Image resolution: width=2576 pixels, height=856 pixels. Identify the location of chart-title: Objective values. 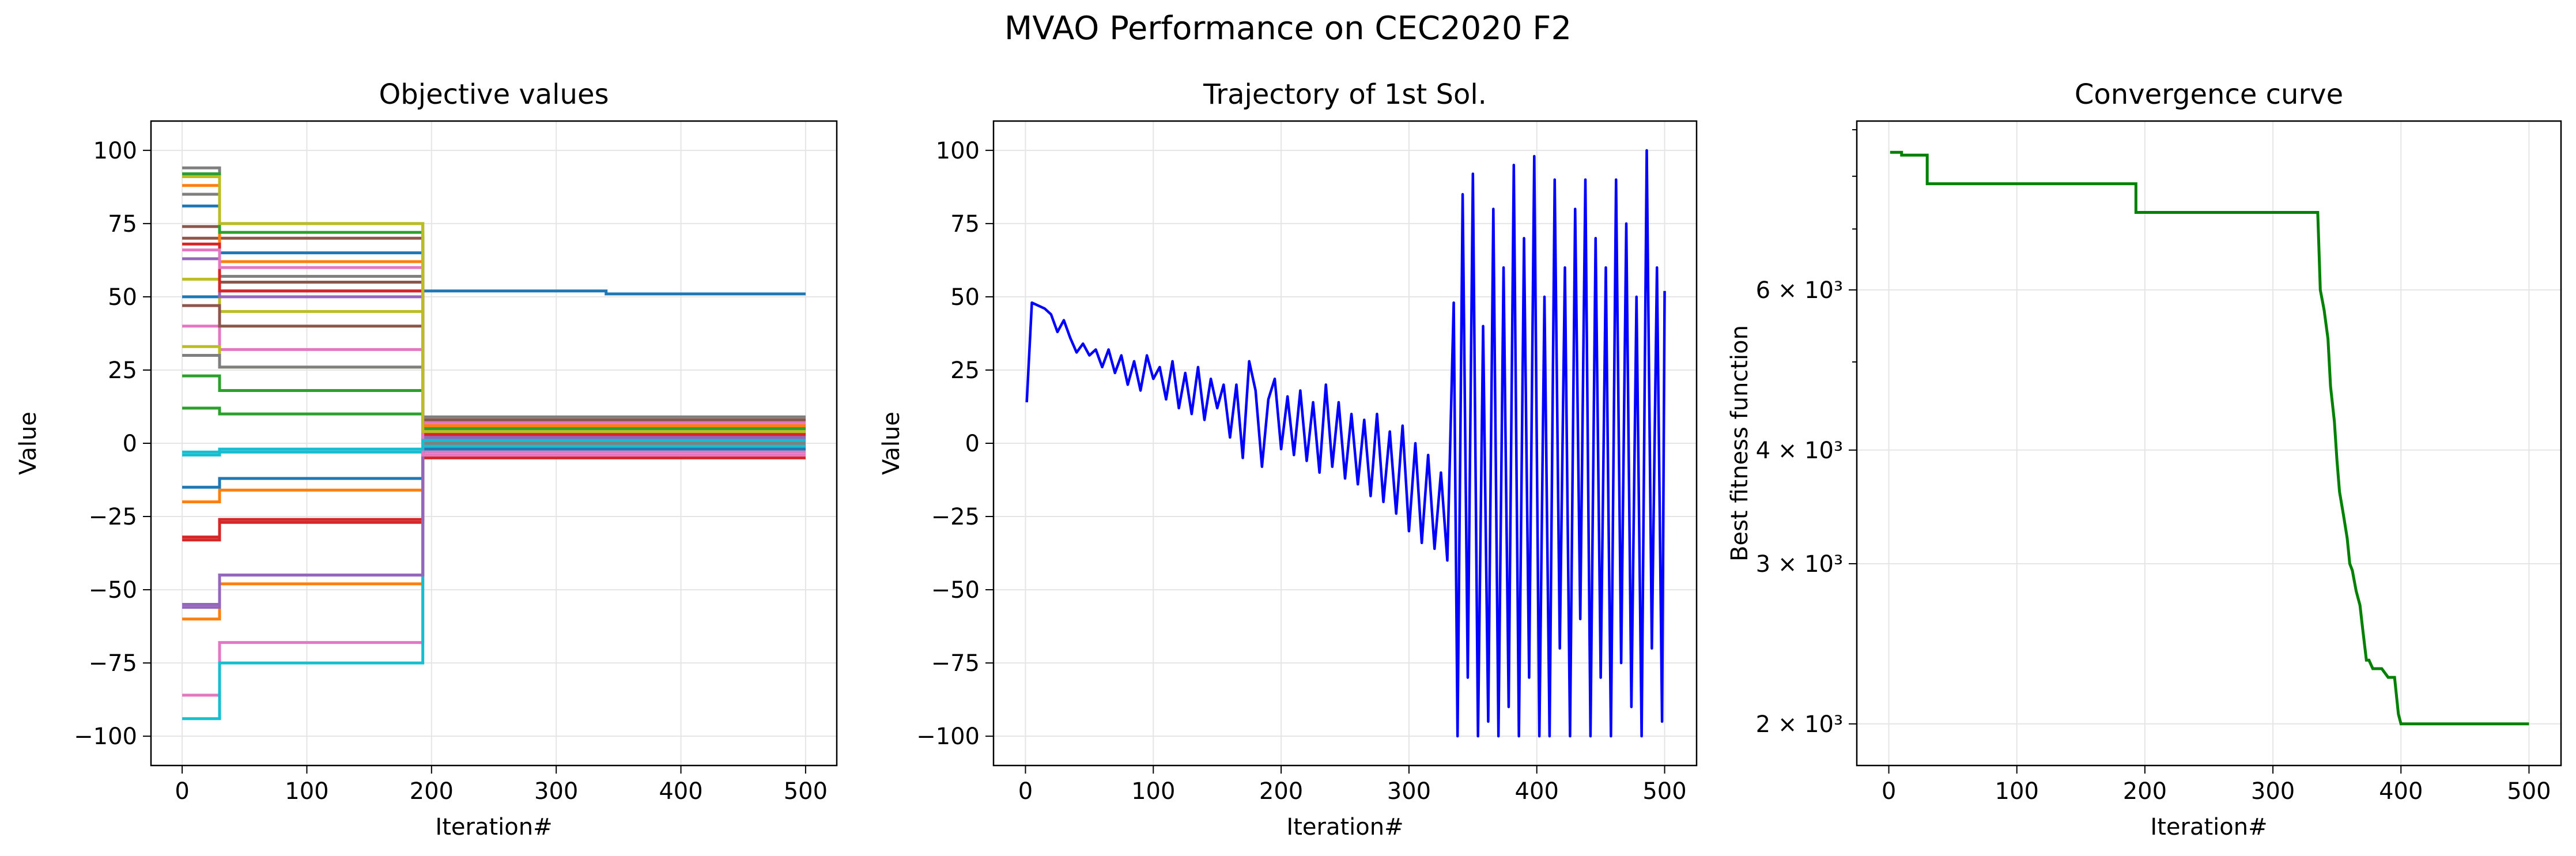
(494, 94).